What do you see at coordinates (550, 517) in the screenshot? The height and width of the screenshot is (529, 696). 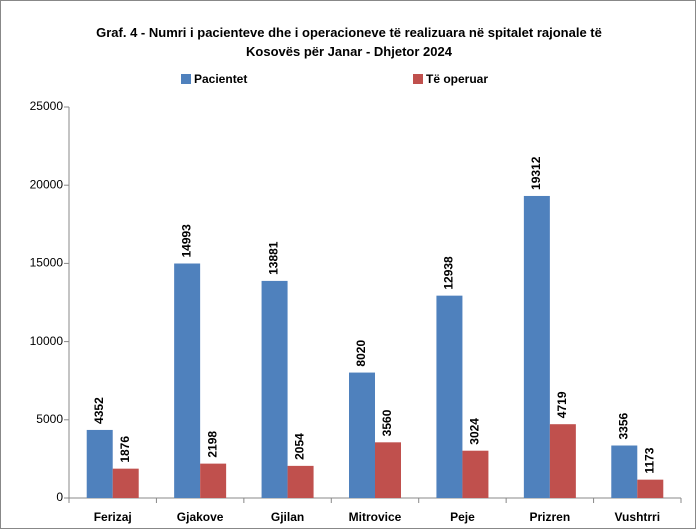 I see `x-tick-label: Prizren` at bounding box center [550, 517].